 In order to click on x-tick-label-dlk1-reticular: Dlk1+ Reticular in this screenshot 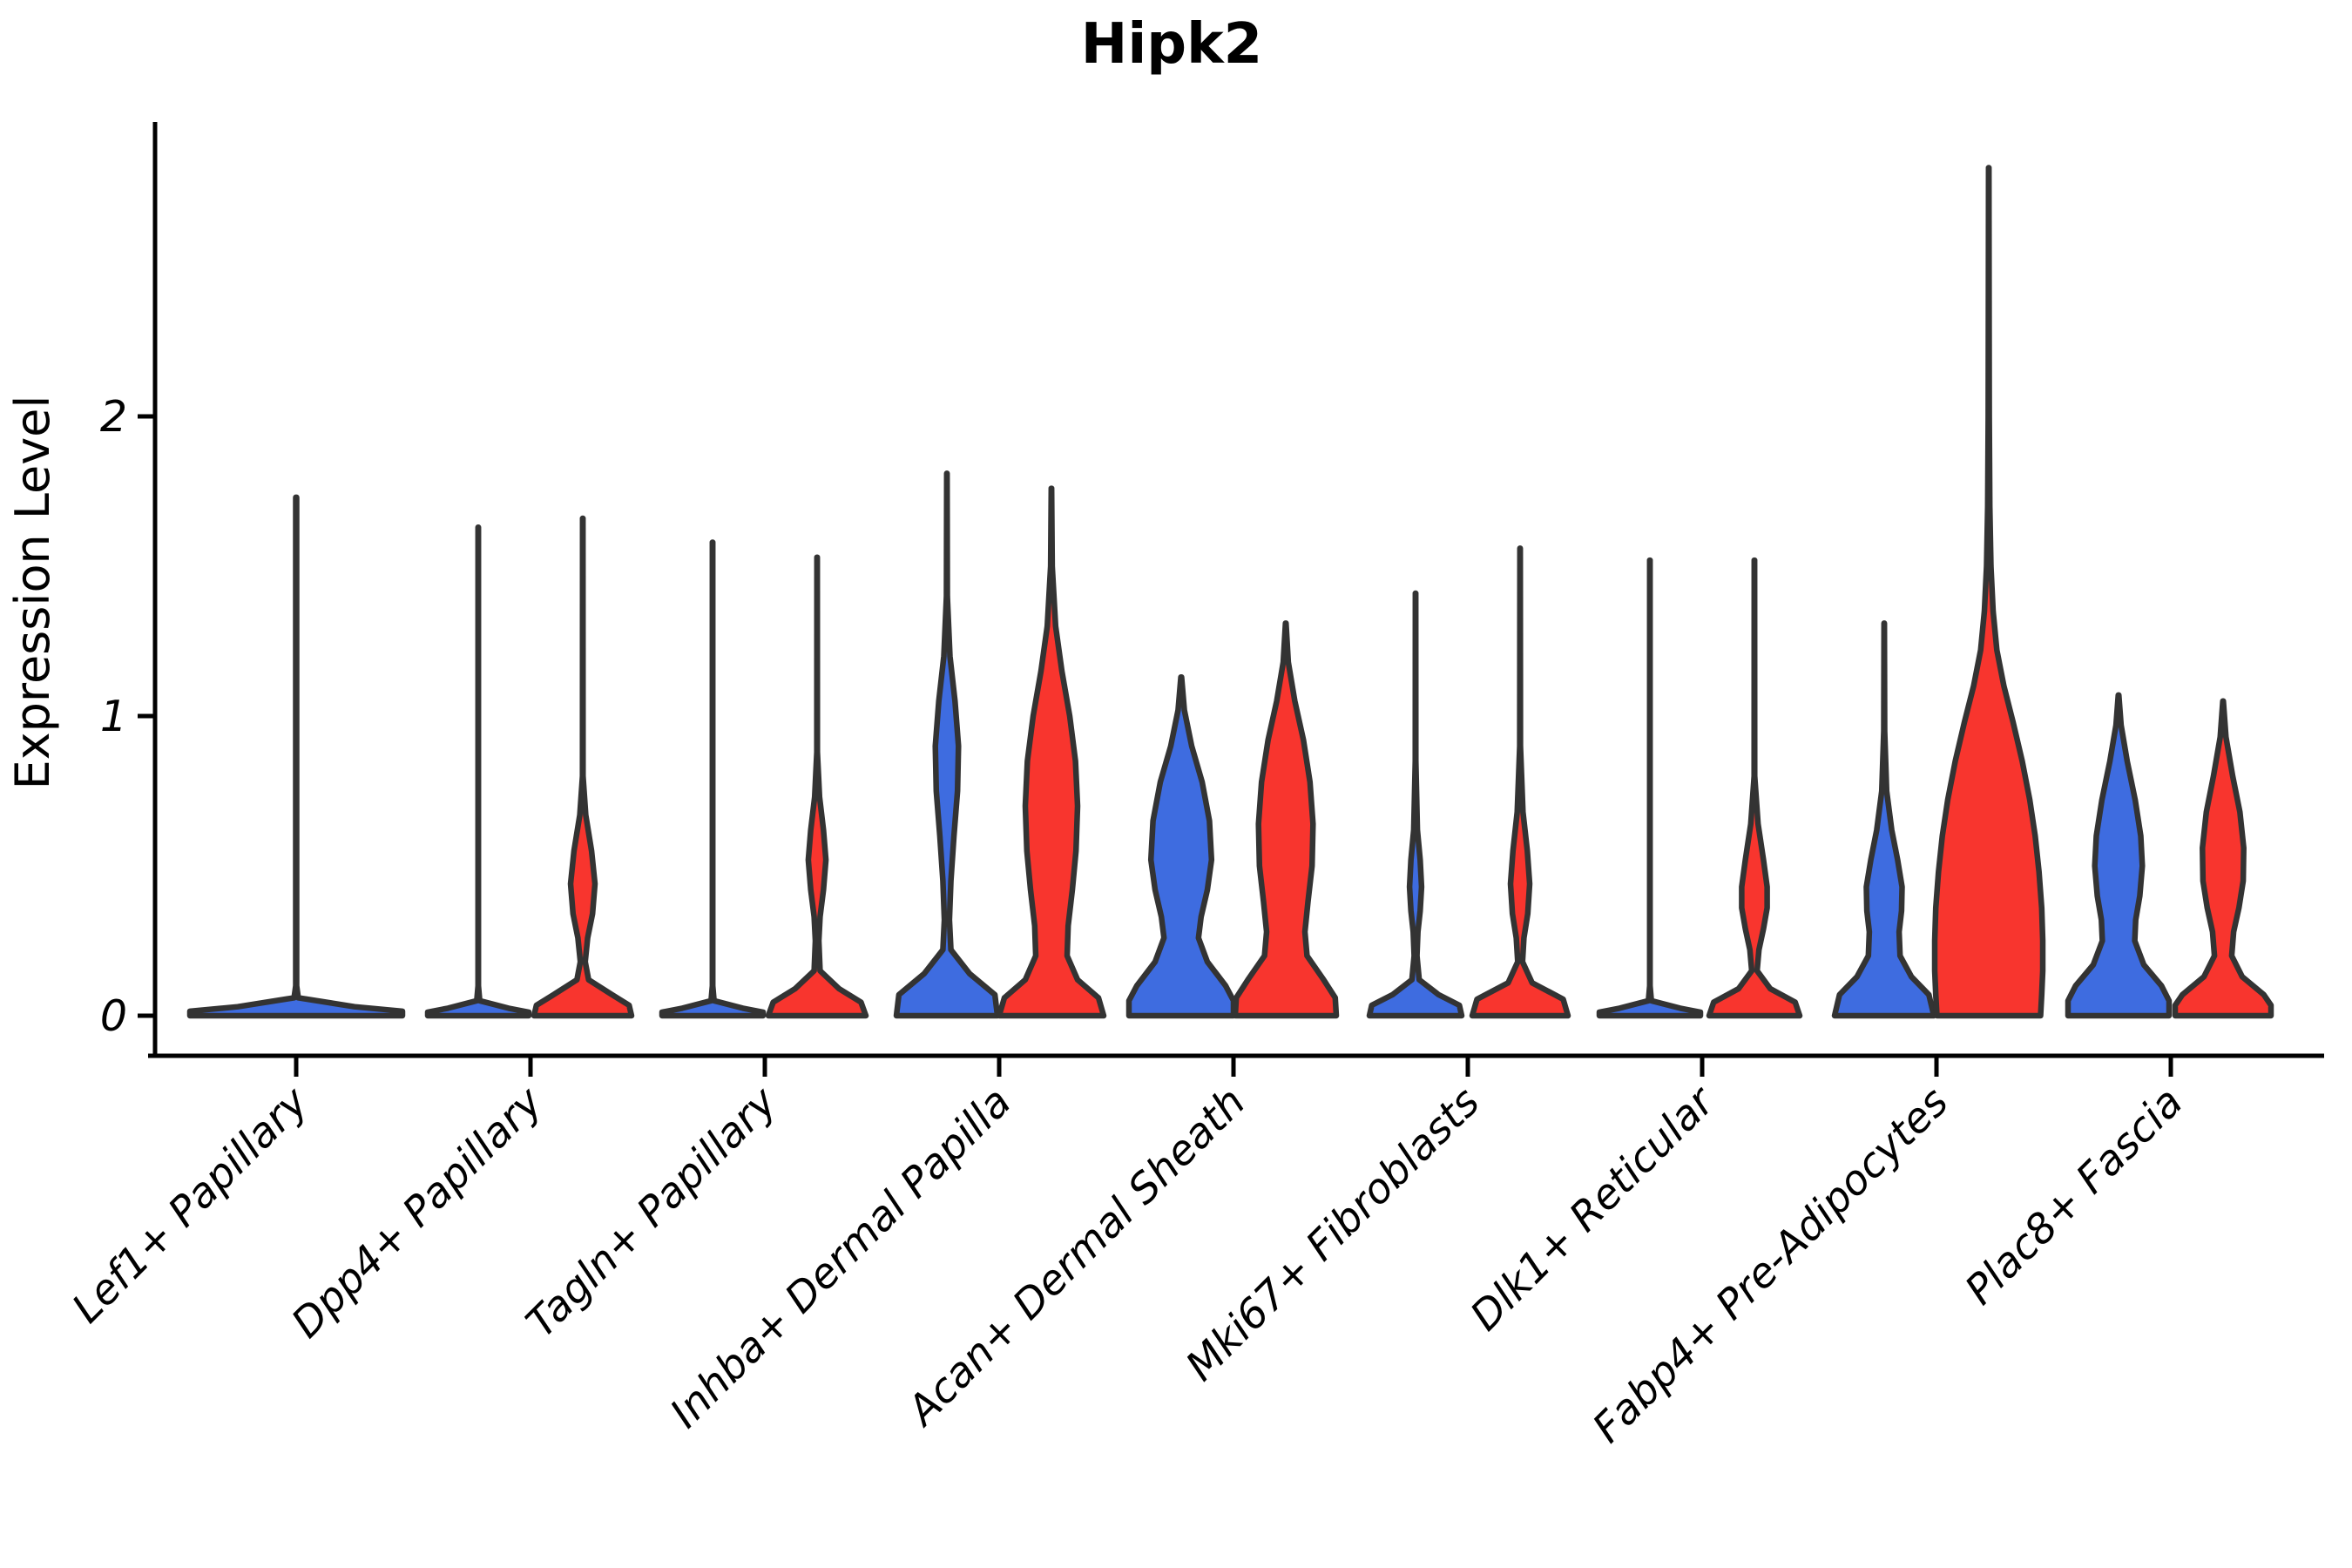, I will do `click(1594, 1209)`.